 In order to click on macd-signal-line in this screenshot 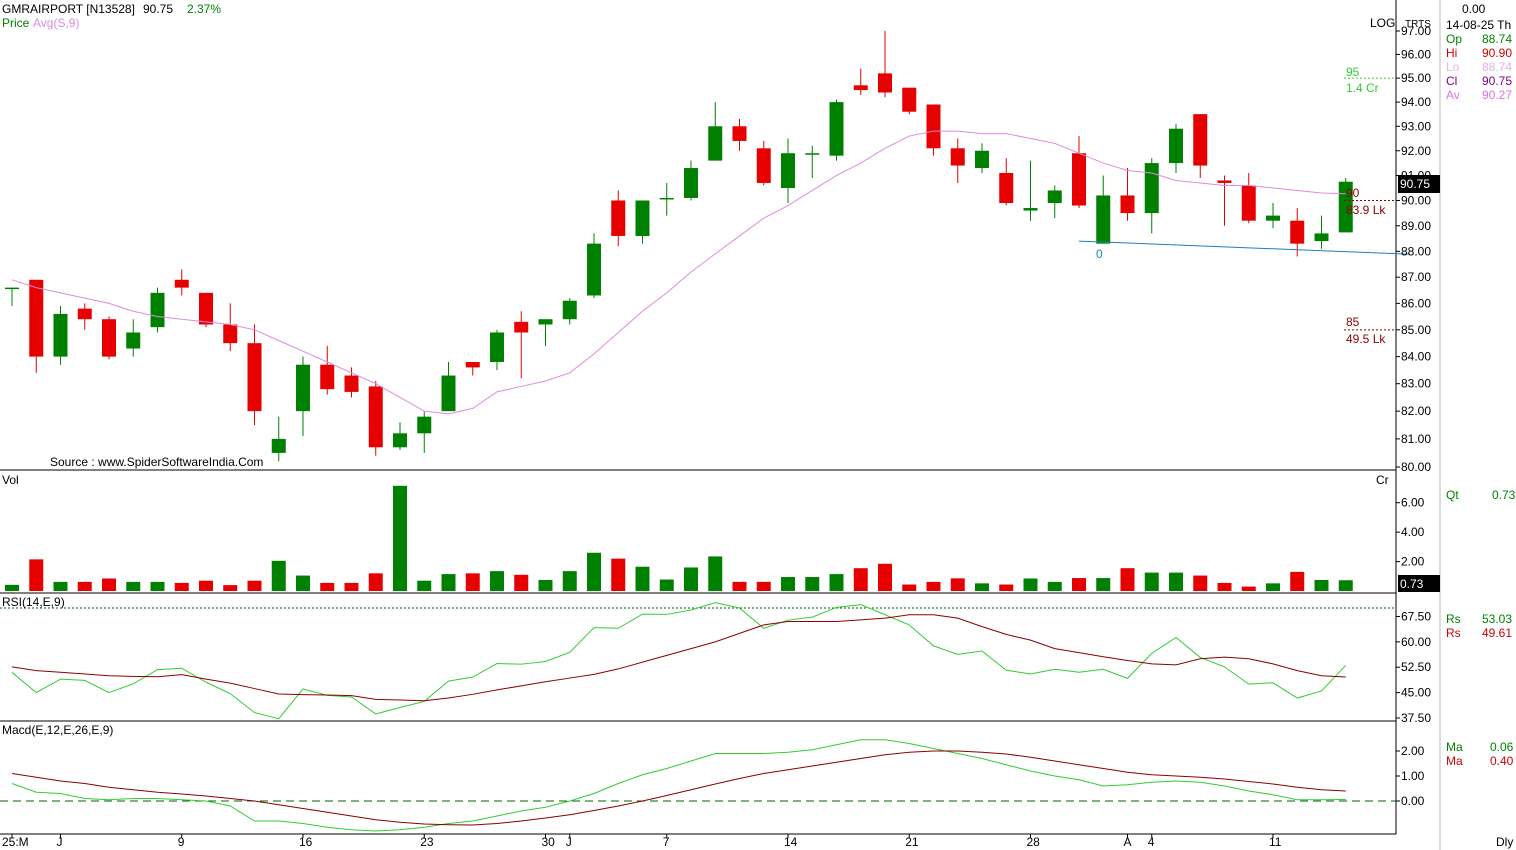, I will do `click(678, 788)`.